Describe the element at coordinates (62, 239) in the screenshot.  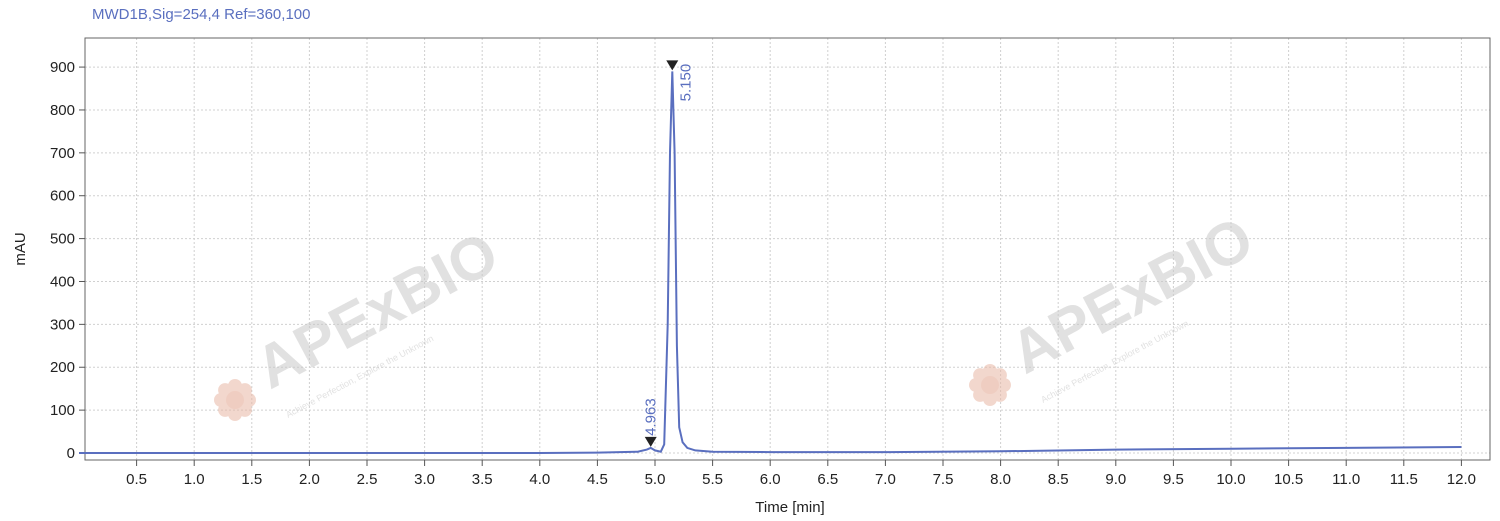
I see `y-tick-label: 500` at that location.